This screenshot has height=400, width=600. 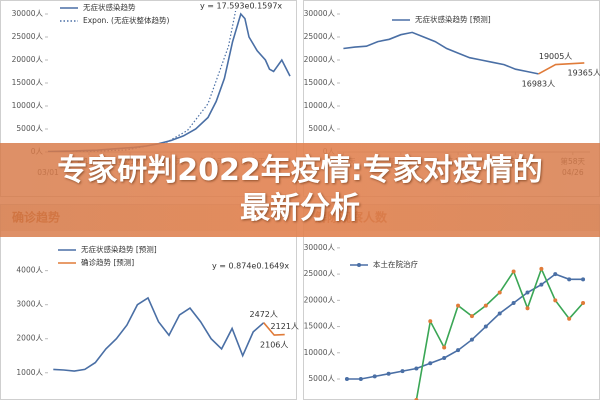 What do you see at coordinates (274, 345) in the screenshot?
I see `data-label: 2106人` at bounding box center [274, 345].